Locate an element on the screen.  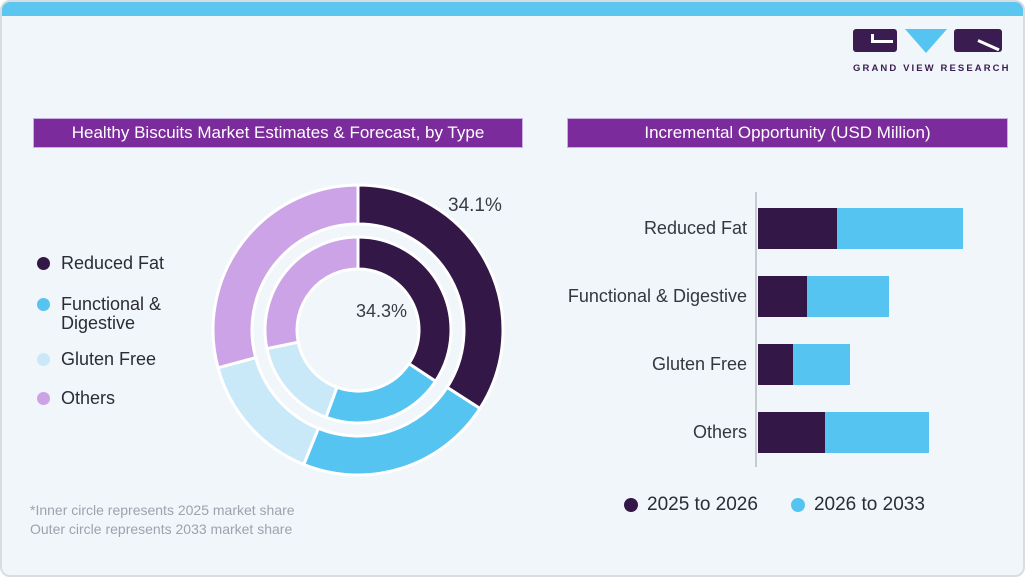
legend-label: Gluten Free is located at coordinates (109, 359).